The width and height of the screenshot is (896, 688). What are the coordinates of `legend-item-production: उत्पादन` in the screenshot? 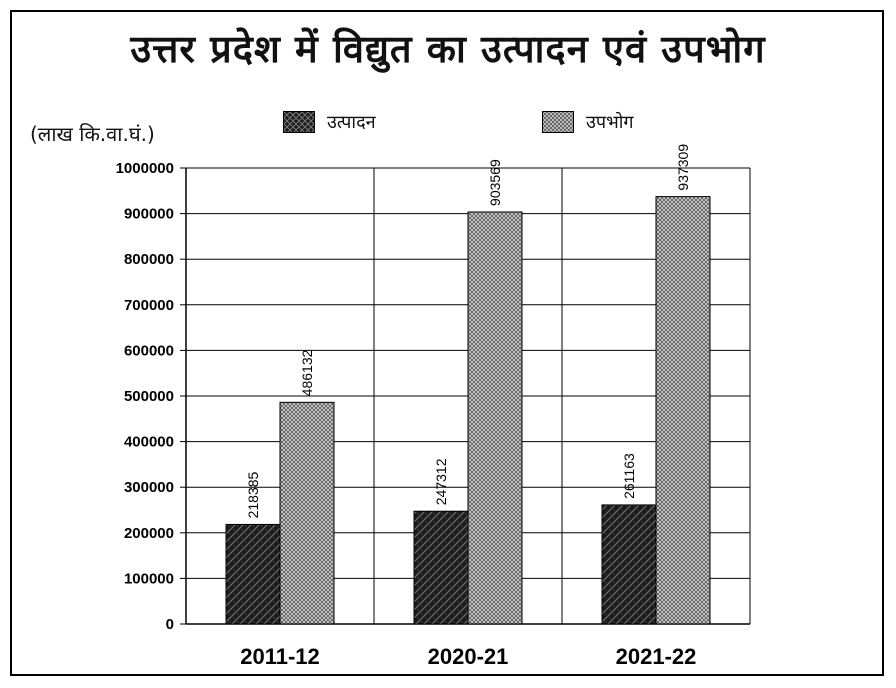 It's located at (329, 122).